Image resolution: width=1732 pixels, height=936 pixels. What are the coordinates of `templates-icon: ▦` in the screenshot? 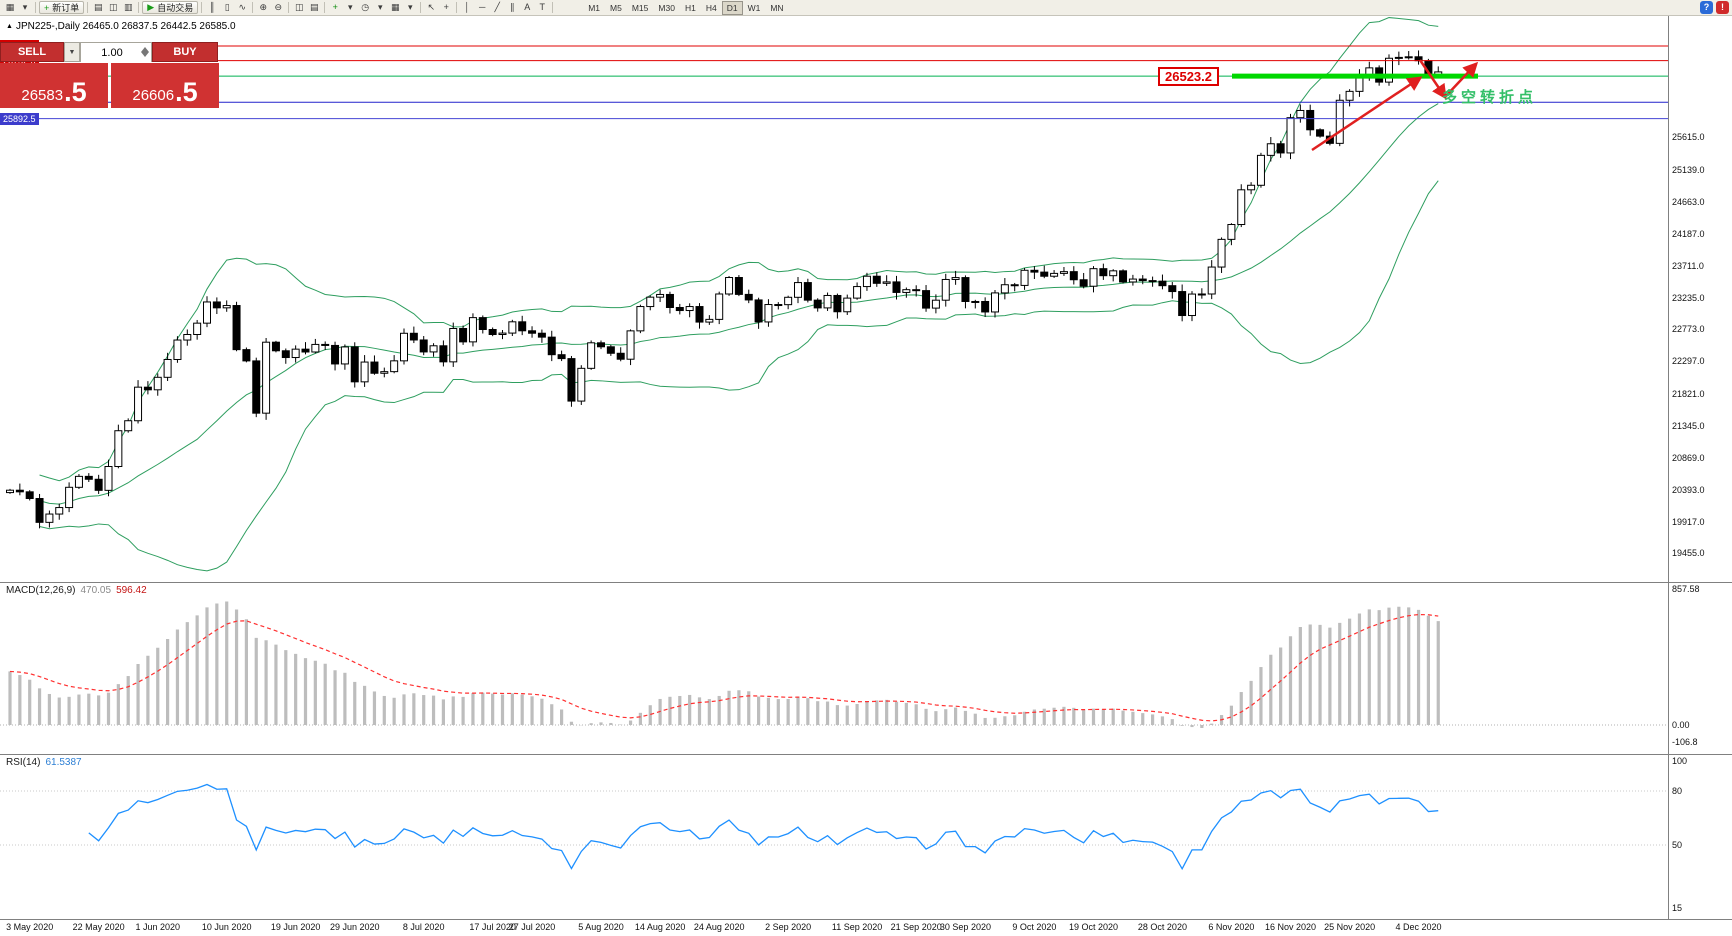 It's located at (395, 7).